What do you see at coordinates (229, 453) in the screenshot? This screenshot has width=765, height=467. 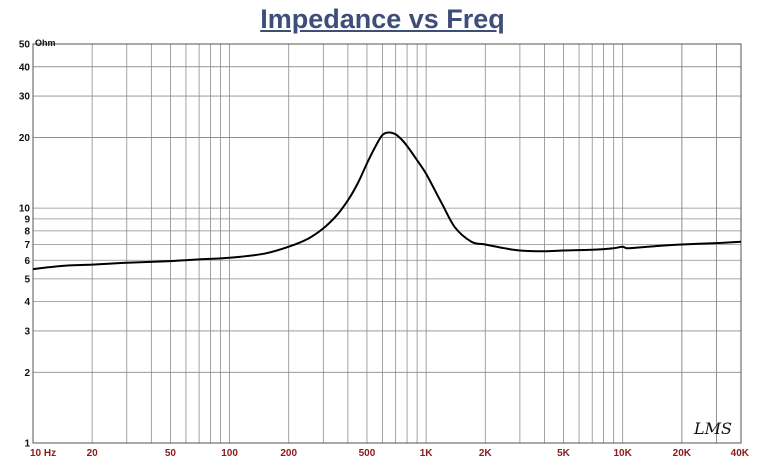 I see `x-tick-label: 100` at bounding box center [229, 453].